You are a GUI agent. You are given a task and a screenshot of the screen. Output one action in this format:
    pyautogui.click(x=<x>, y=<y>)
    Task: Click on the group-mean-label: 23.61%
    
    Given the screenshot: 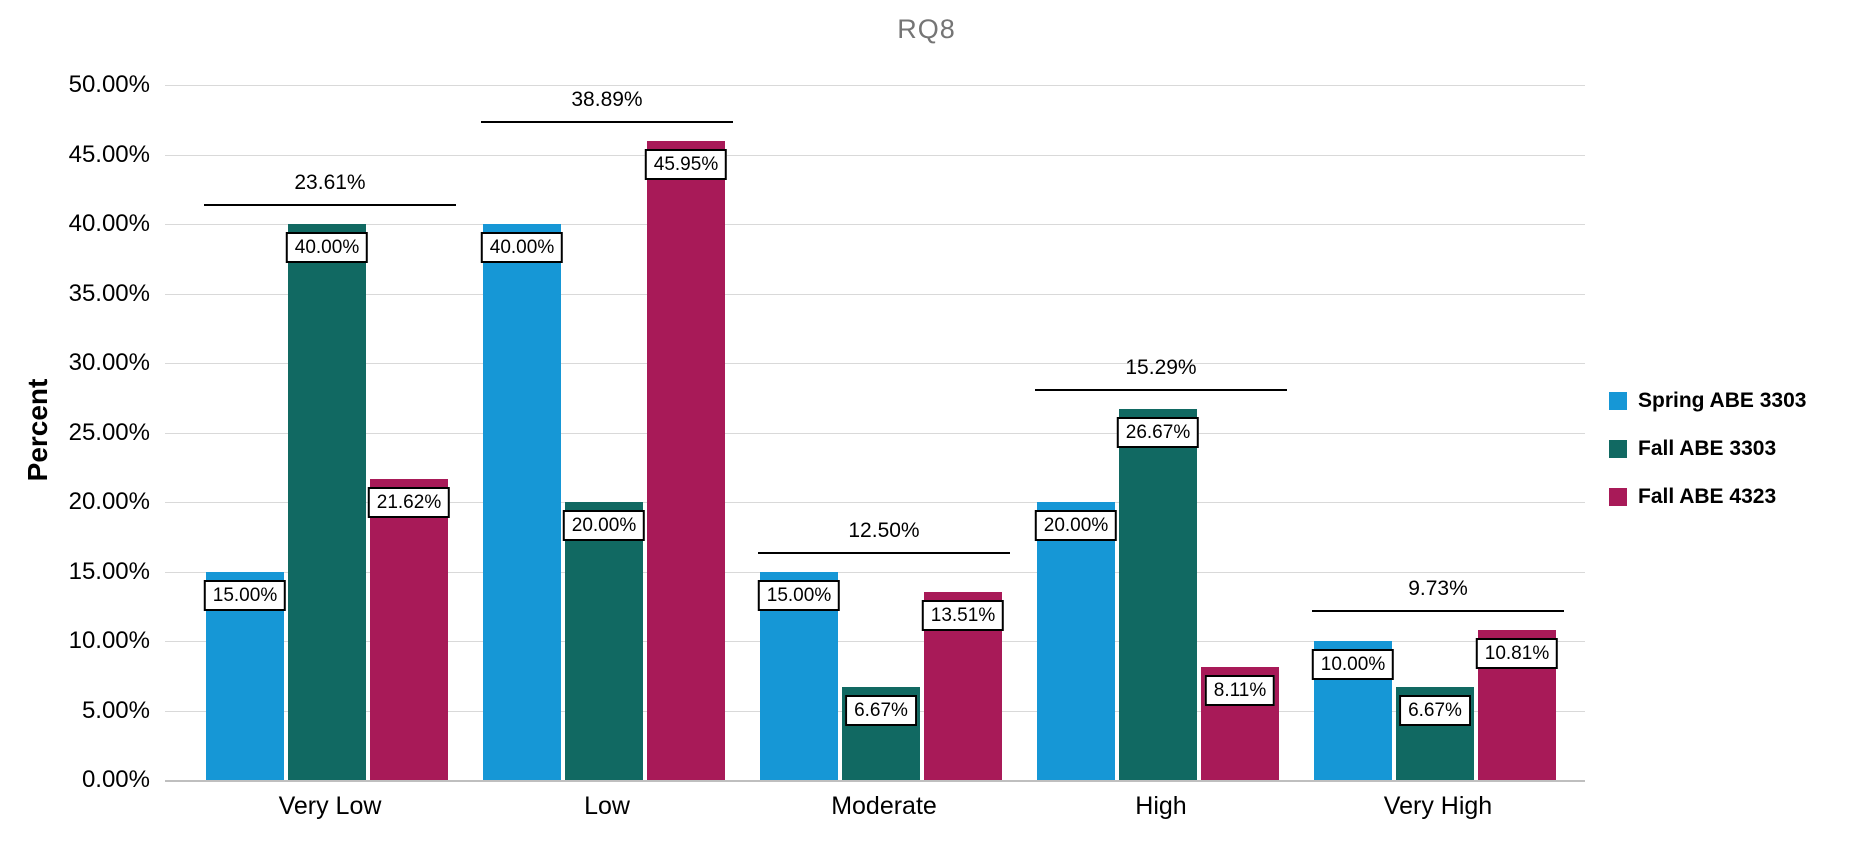 What is the action you would take?
    pyautogui.click(x=330, y=182)
    